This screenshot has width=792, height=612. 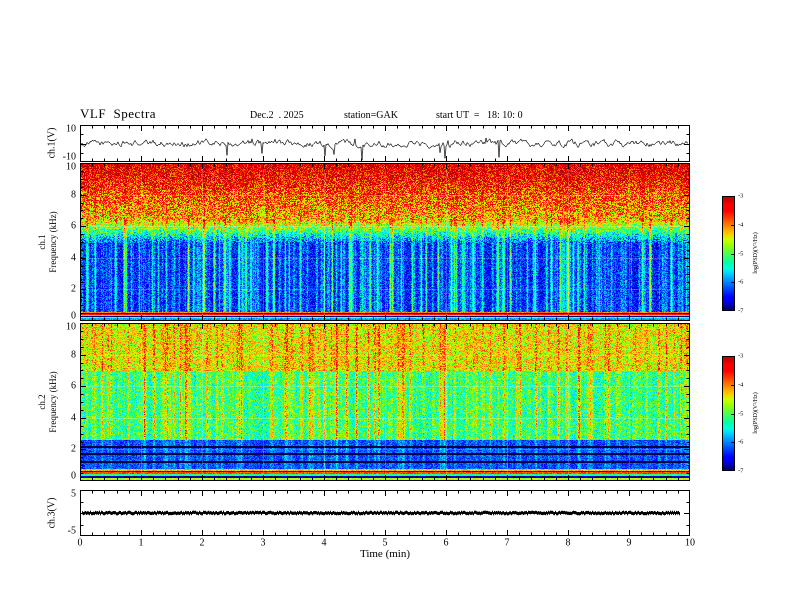 I want to click on tick-label: 1, so click(x=141, y=543).